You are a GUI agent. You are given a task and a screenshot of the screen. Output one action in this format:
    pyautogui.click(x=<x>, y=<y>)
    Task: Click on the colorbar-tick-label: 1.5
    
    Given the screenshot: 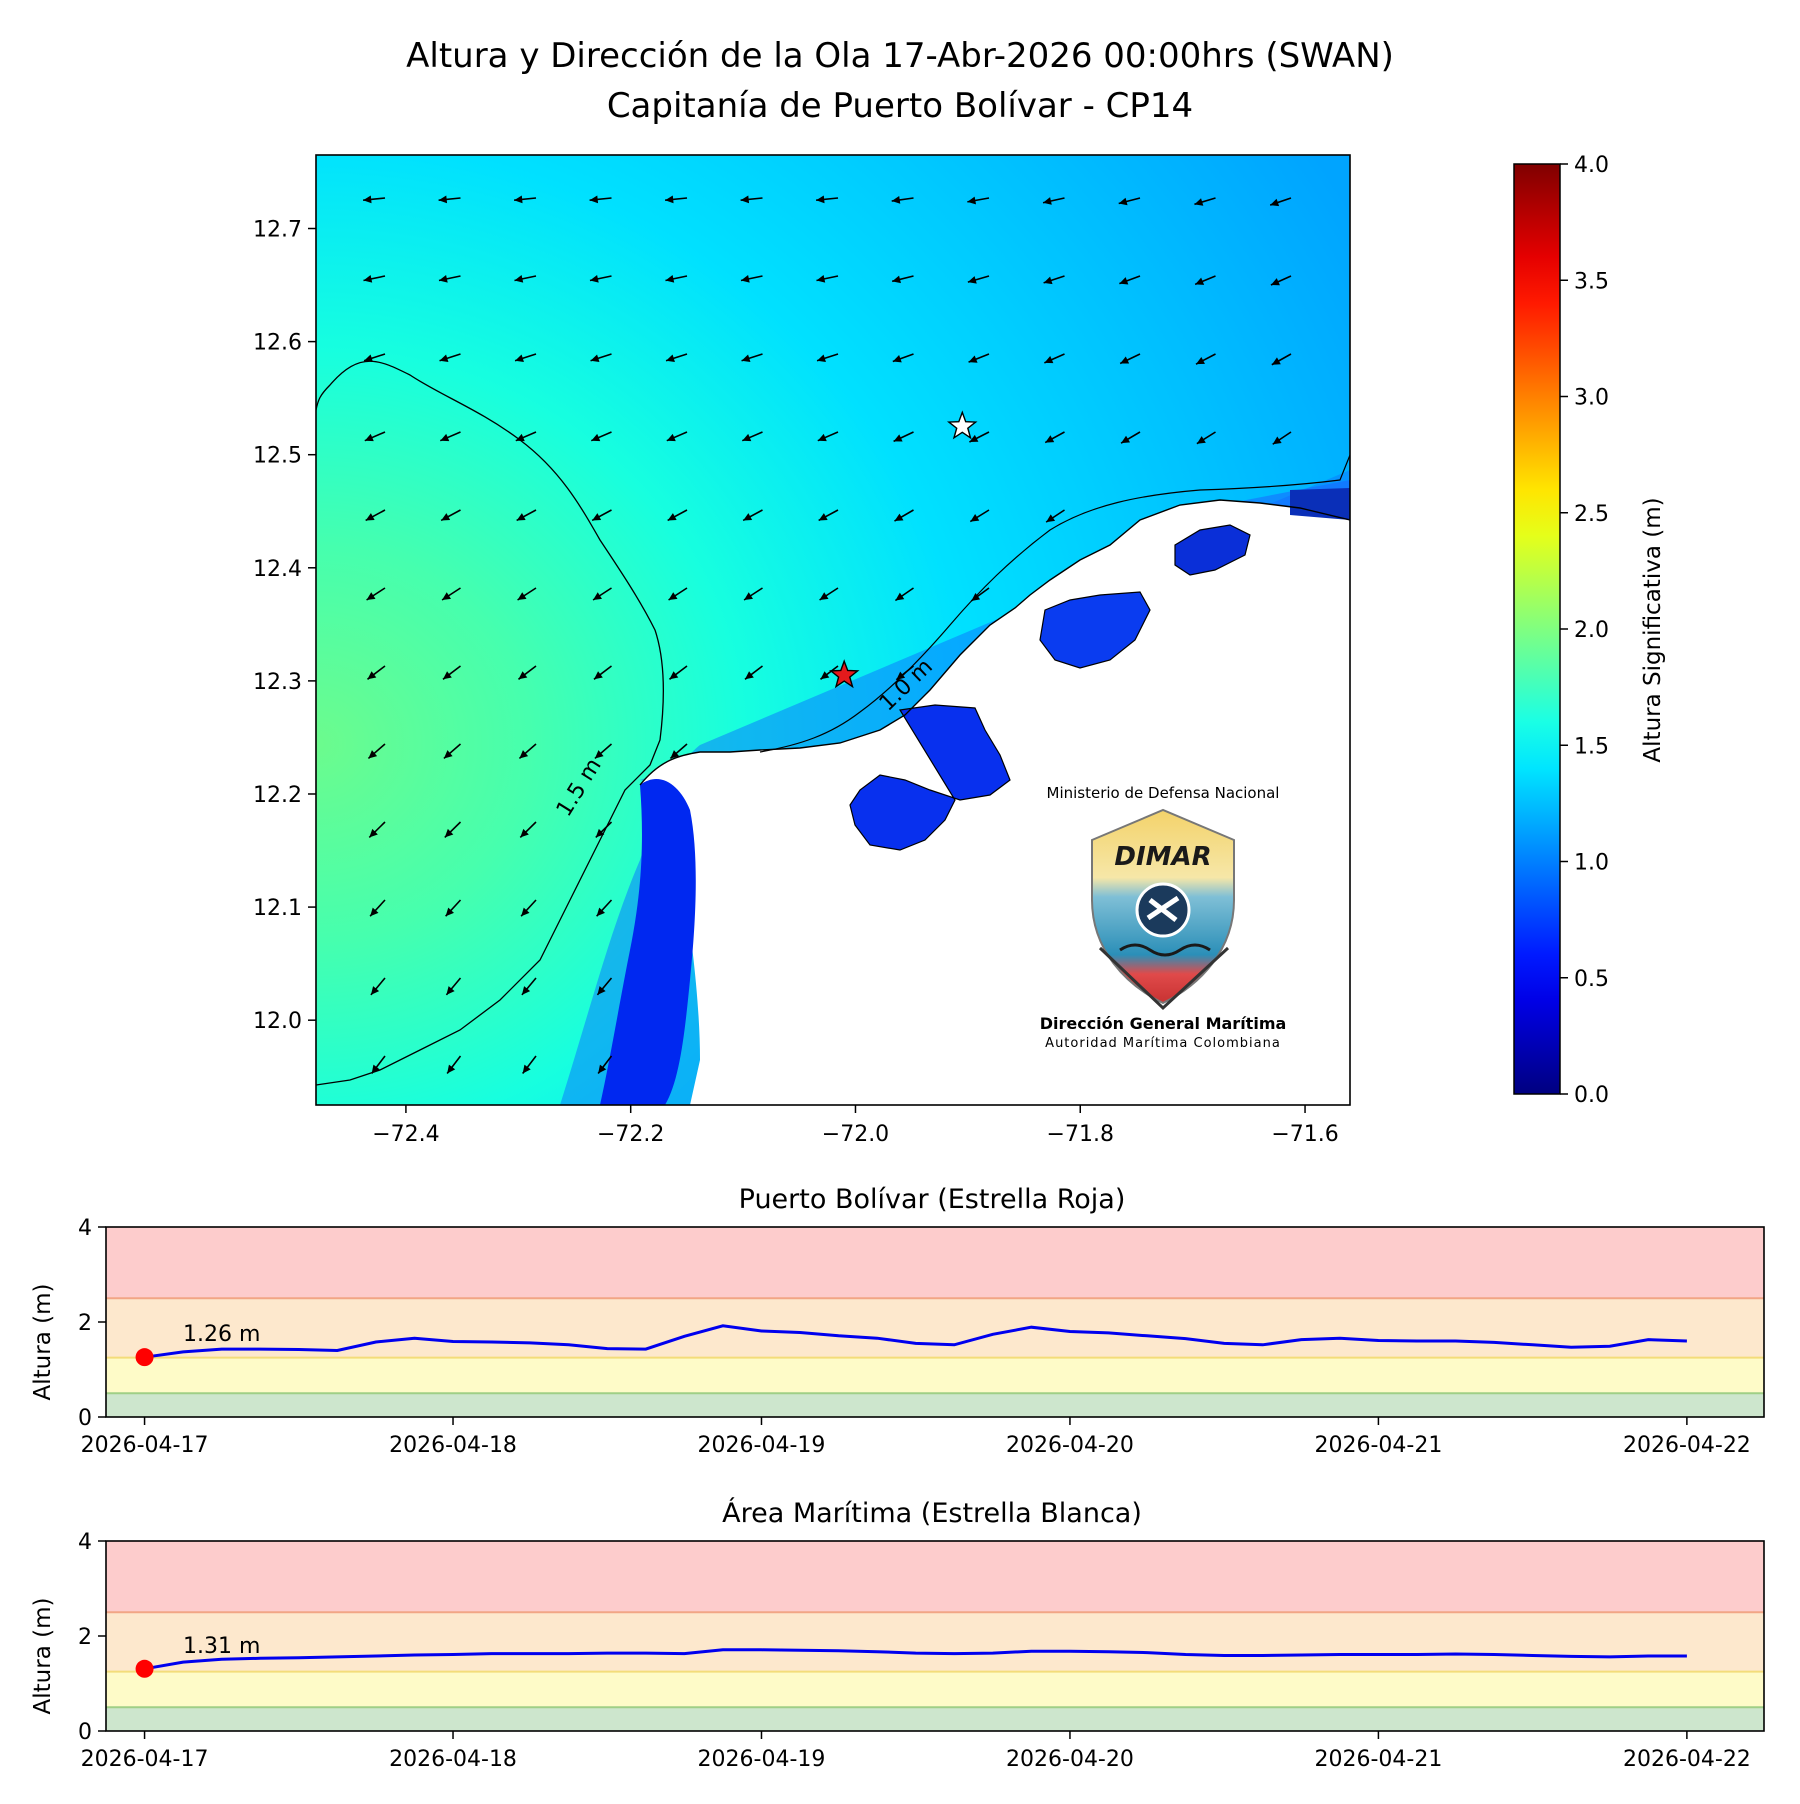 What is the action you would take?
    pyautogui.click(x=1591, y=746)
    